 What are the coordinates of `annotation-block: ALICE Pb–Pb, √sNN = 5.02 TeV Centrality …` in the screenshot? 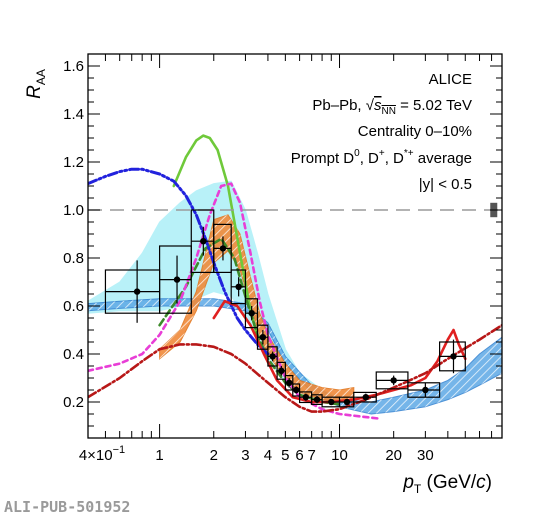 It's located at (381, 132).